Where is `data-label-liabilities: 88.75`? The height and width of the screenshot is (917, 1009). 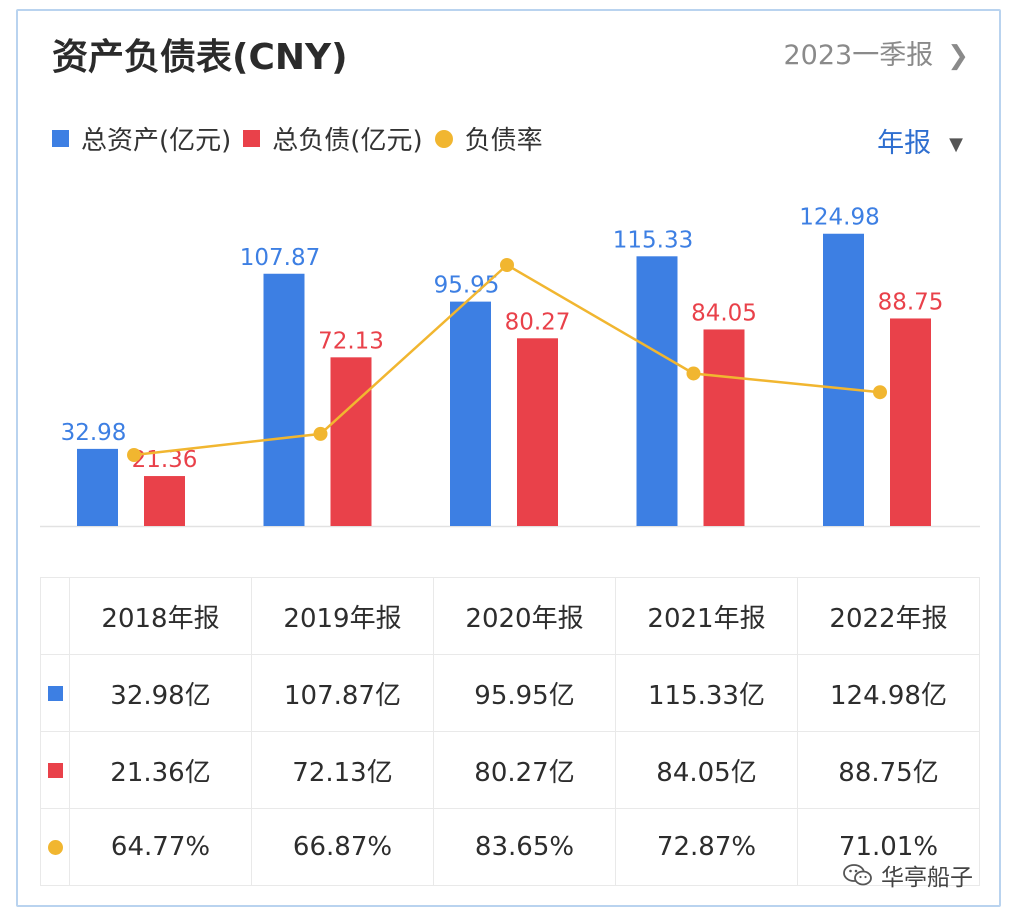
data-label-liabilities: 88.75 is located at coordinates (911, 302).